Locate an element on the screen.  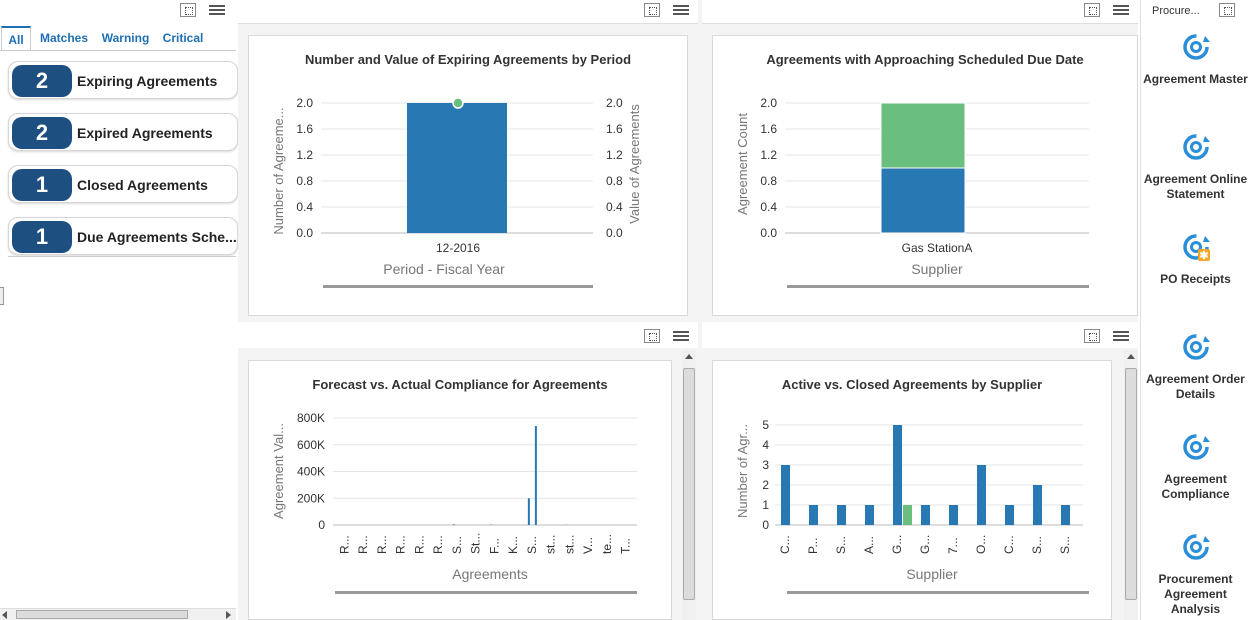
toolbar-strip-top-left is located at coordinates (468, 12).